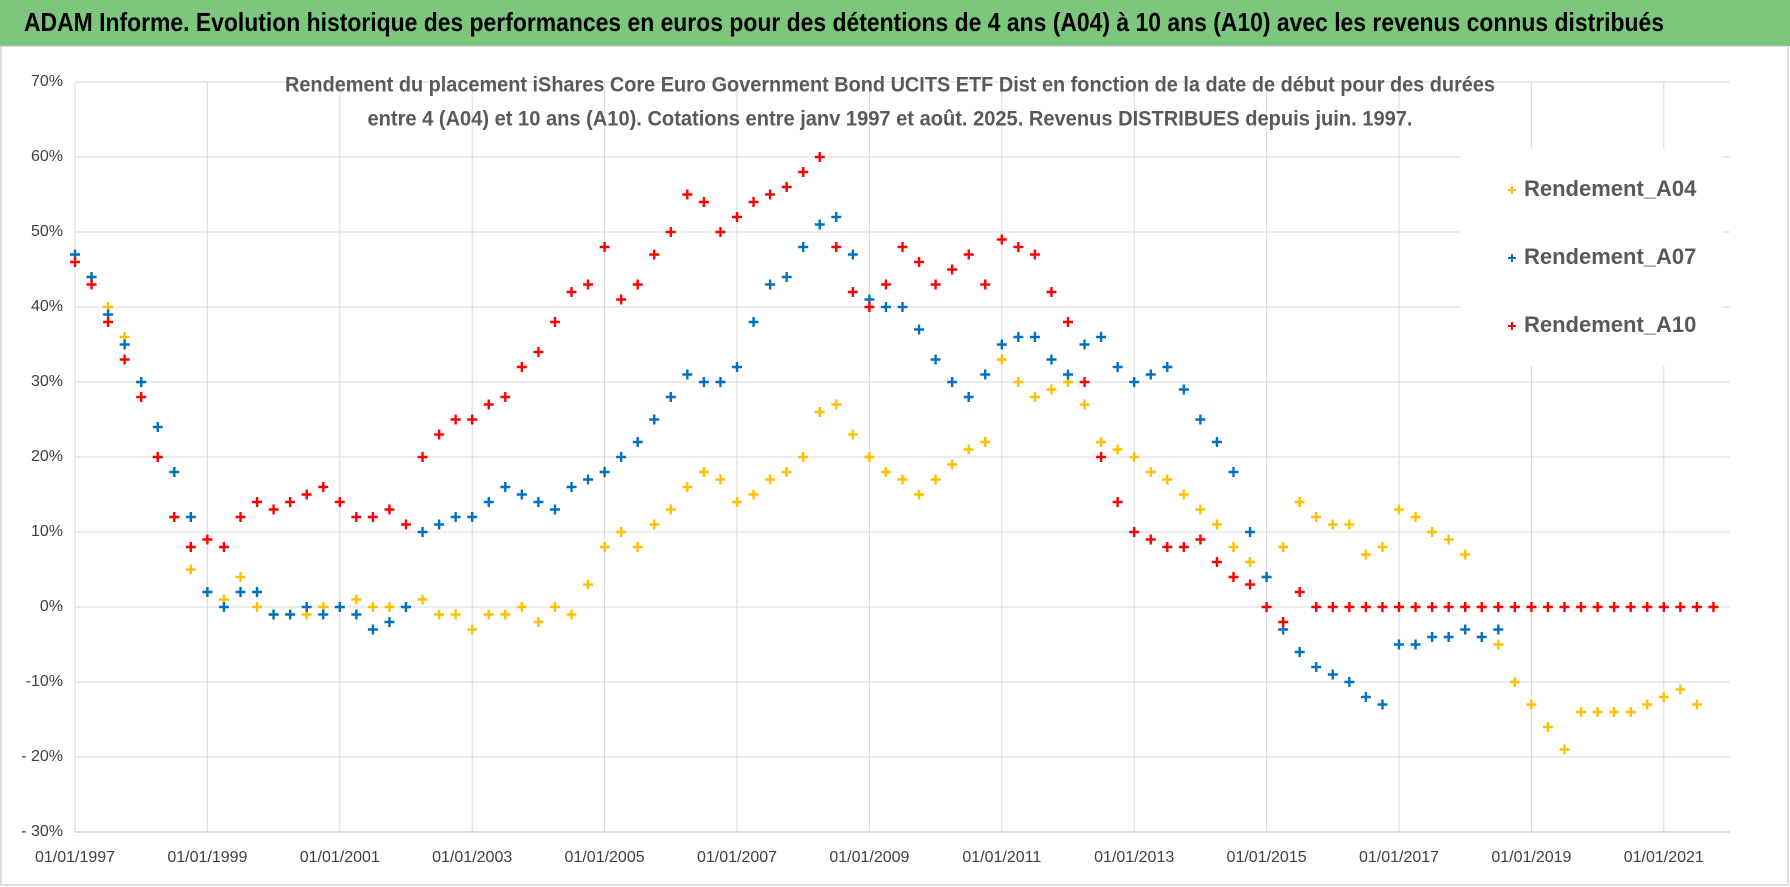  I want to click on x-tick-label: 01/01/1997, so click(75, 857).